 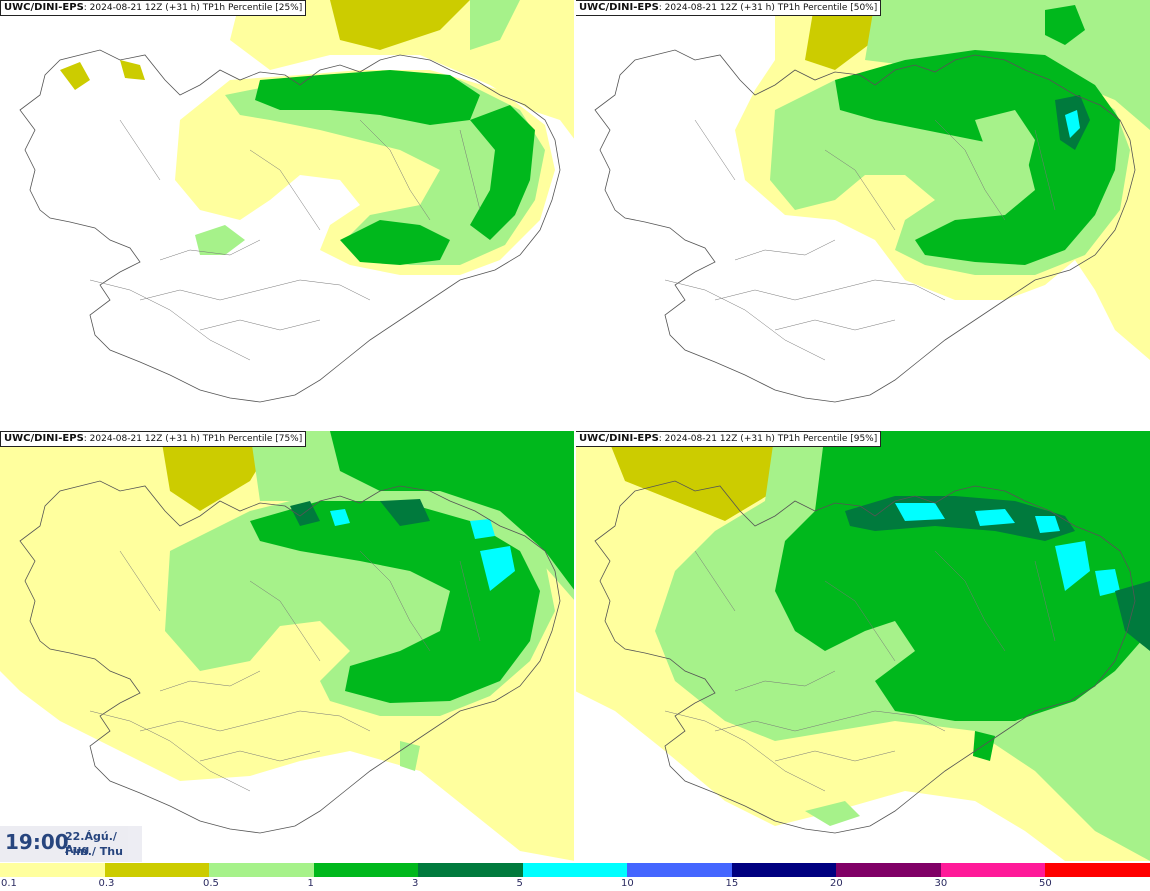 I want to click on legend-tick-label: 0.1, so click(x=9, y=883).